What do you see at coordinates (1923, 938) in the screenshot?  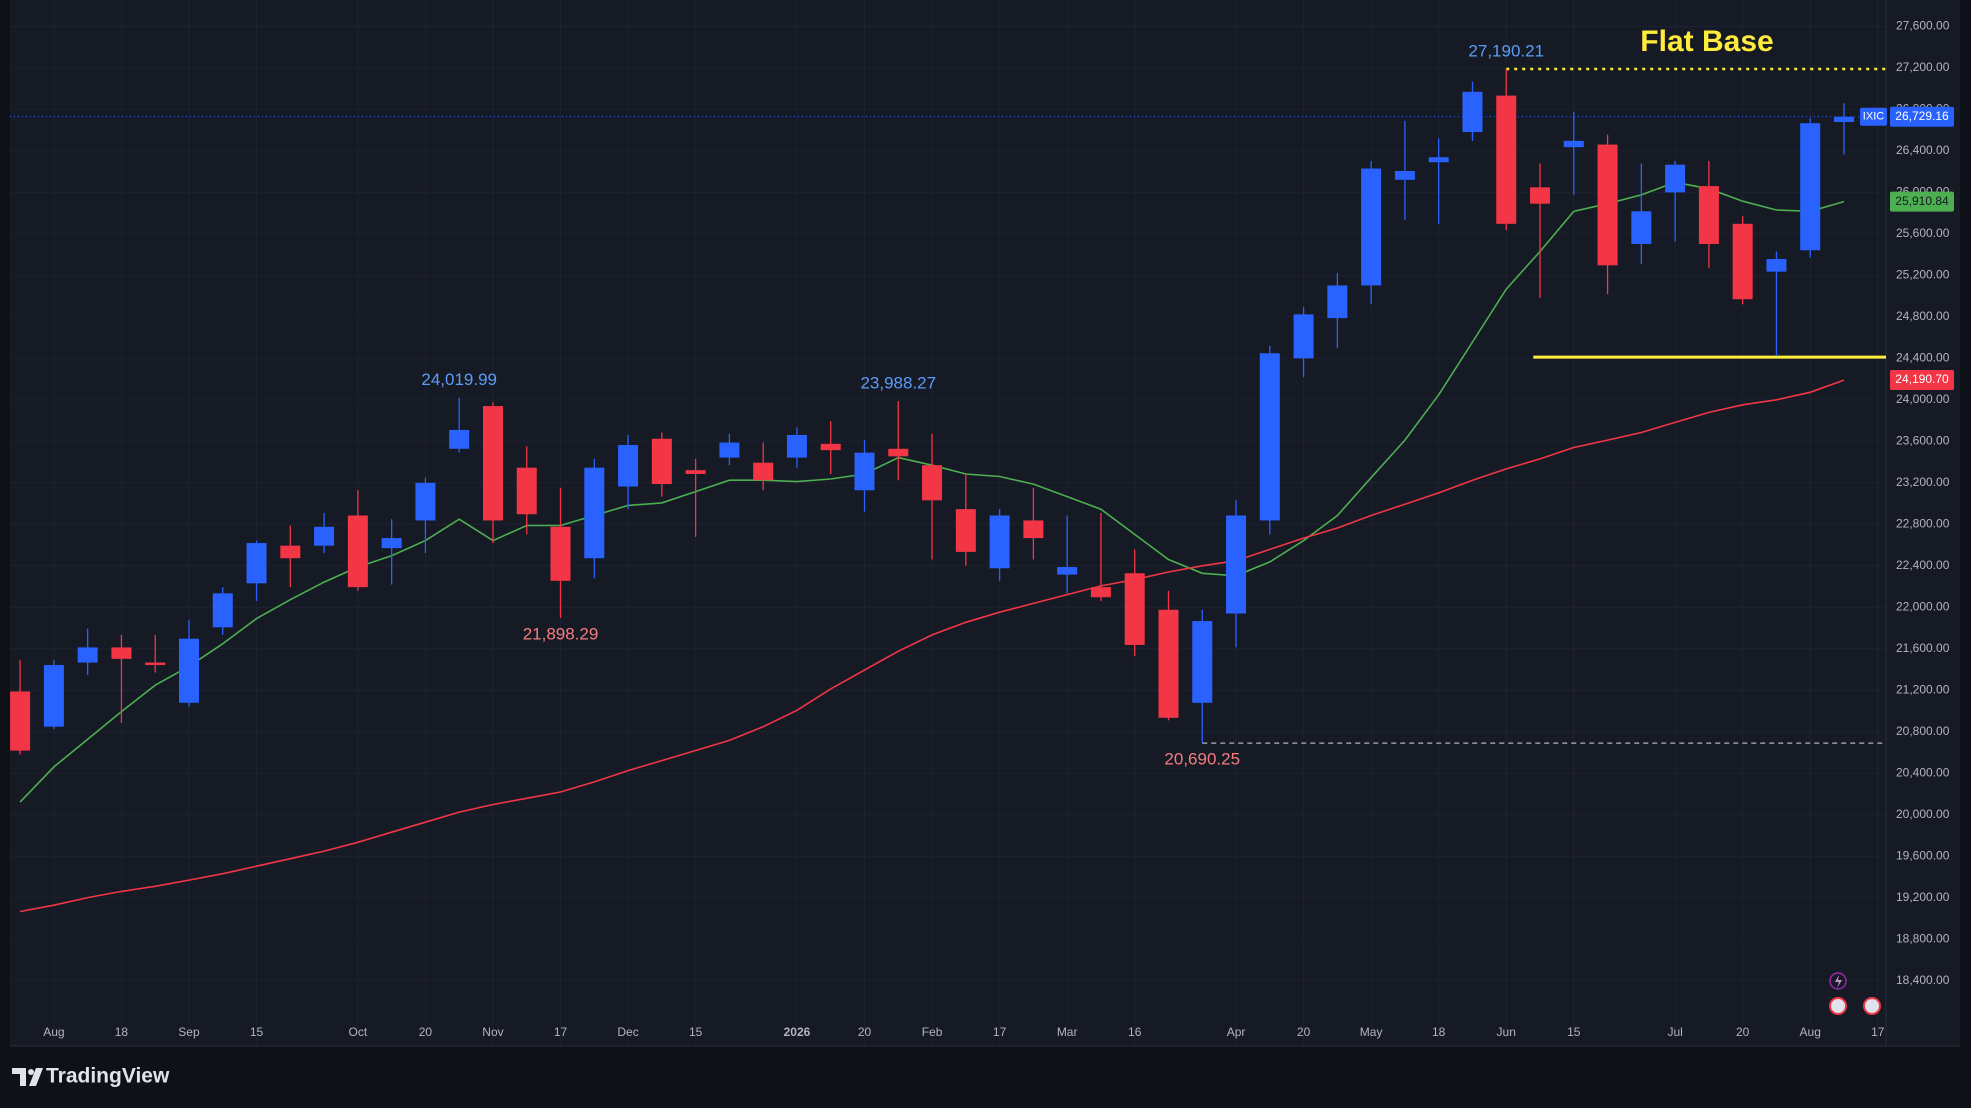 I see `y-tick-label: 18,800.00` at bounding box center [1923, 938].